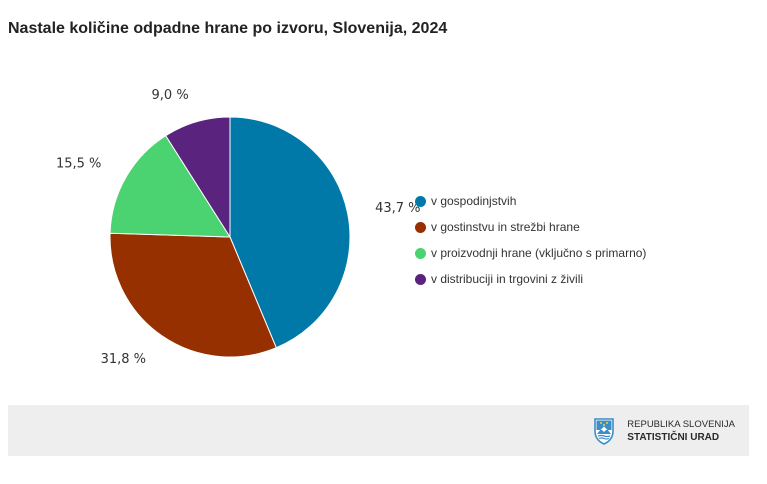 This screenshot has width=767, height=484. What do you see at coordinates (193, 295) in the screenshot?
I see `pie-slice-v-gostinstvu-in-strezbi-hrane` at bounding box center [193, 295].